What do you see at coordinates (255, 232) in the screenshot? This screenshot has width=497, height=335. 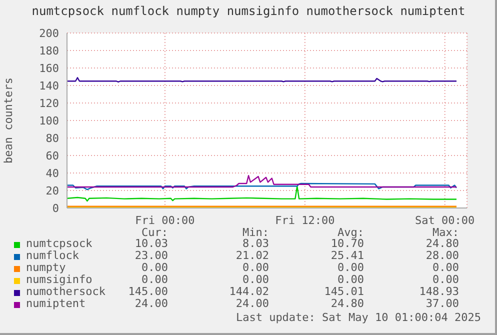 I see `text: Min:` at bounding box center [255, 232].